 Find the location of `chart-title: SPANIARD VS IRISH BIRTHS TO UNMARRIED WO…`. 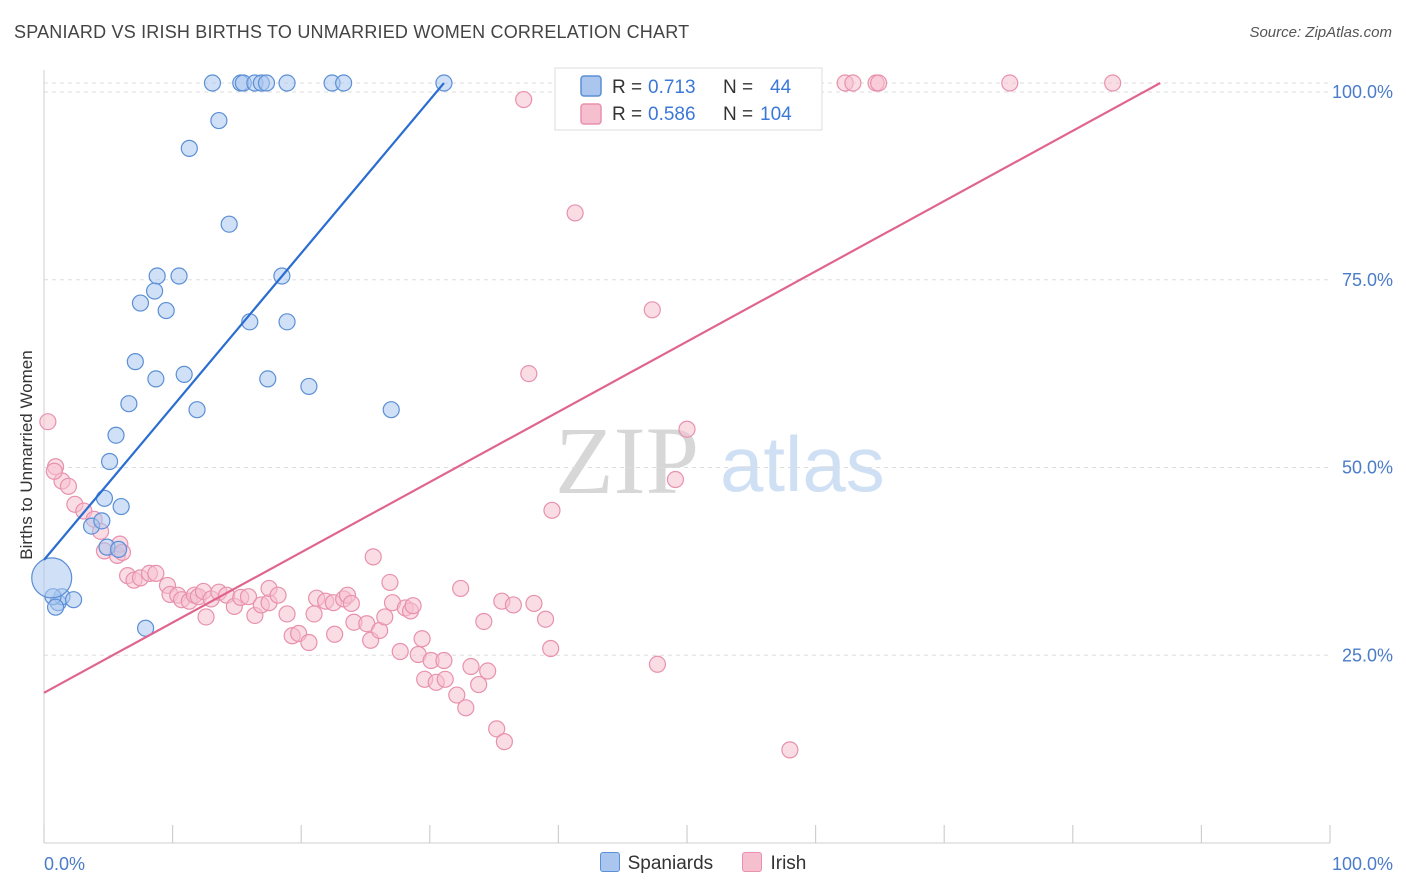

chart-title: SPANIARD VS IRISH BIRTHS TO UNMARRIED WO… is located at coordinates (352, 32).